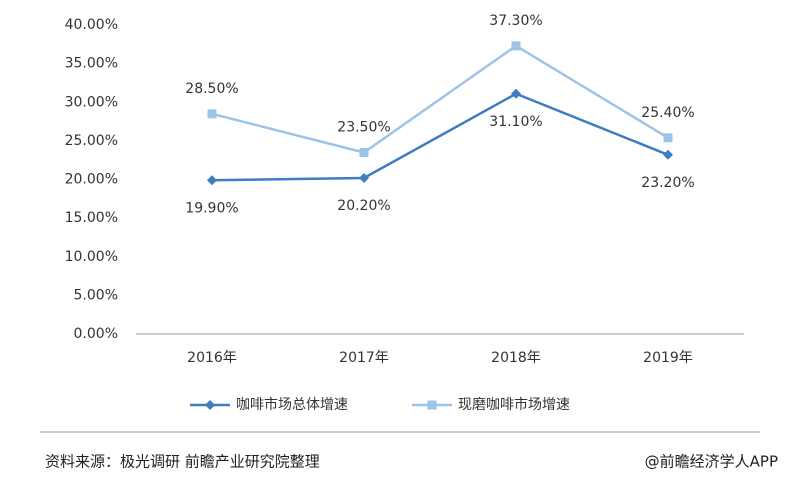 This screenshot has width=793, height=491. I want to click on data-label: 31.10%, so click(515, 122).